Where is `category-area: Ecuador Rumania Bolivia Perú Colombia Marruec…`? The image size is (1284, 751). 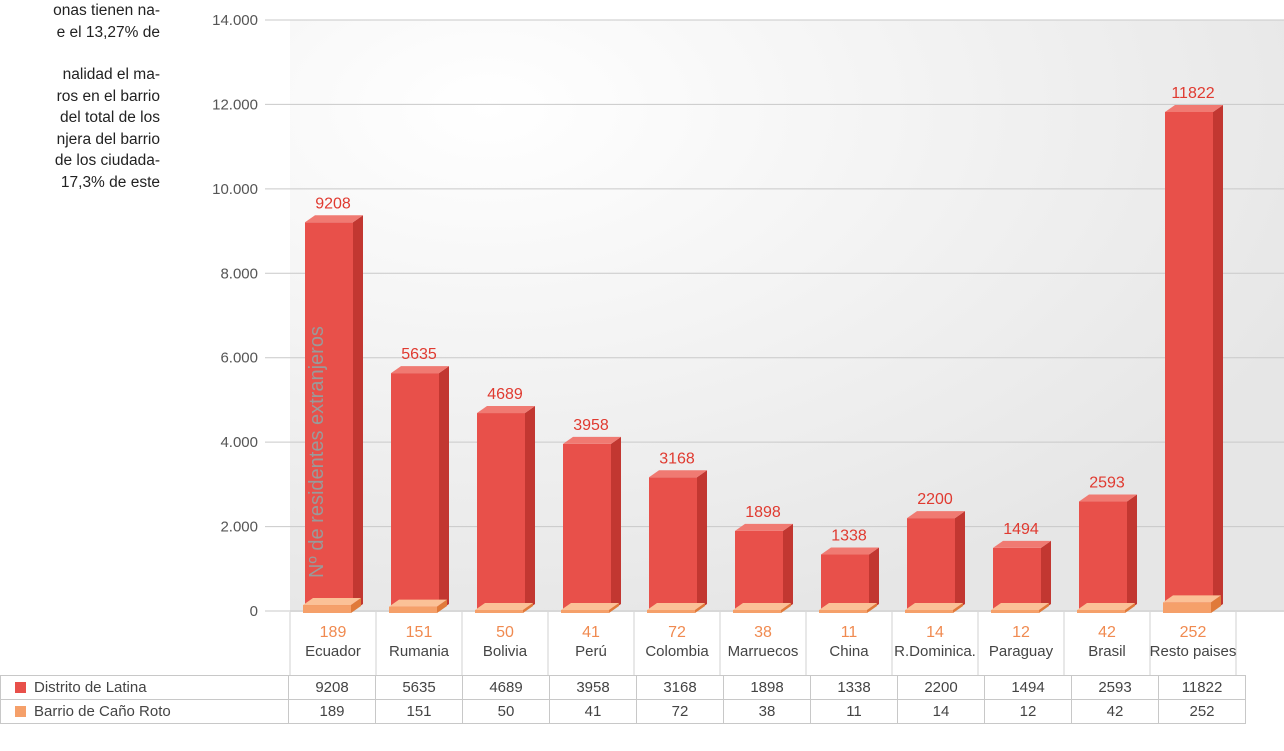 category-area: Ecuador Rumania Bolivia Perú Colombia Marruec… is located at coordinates (763, 643).